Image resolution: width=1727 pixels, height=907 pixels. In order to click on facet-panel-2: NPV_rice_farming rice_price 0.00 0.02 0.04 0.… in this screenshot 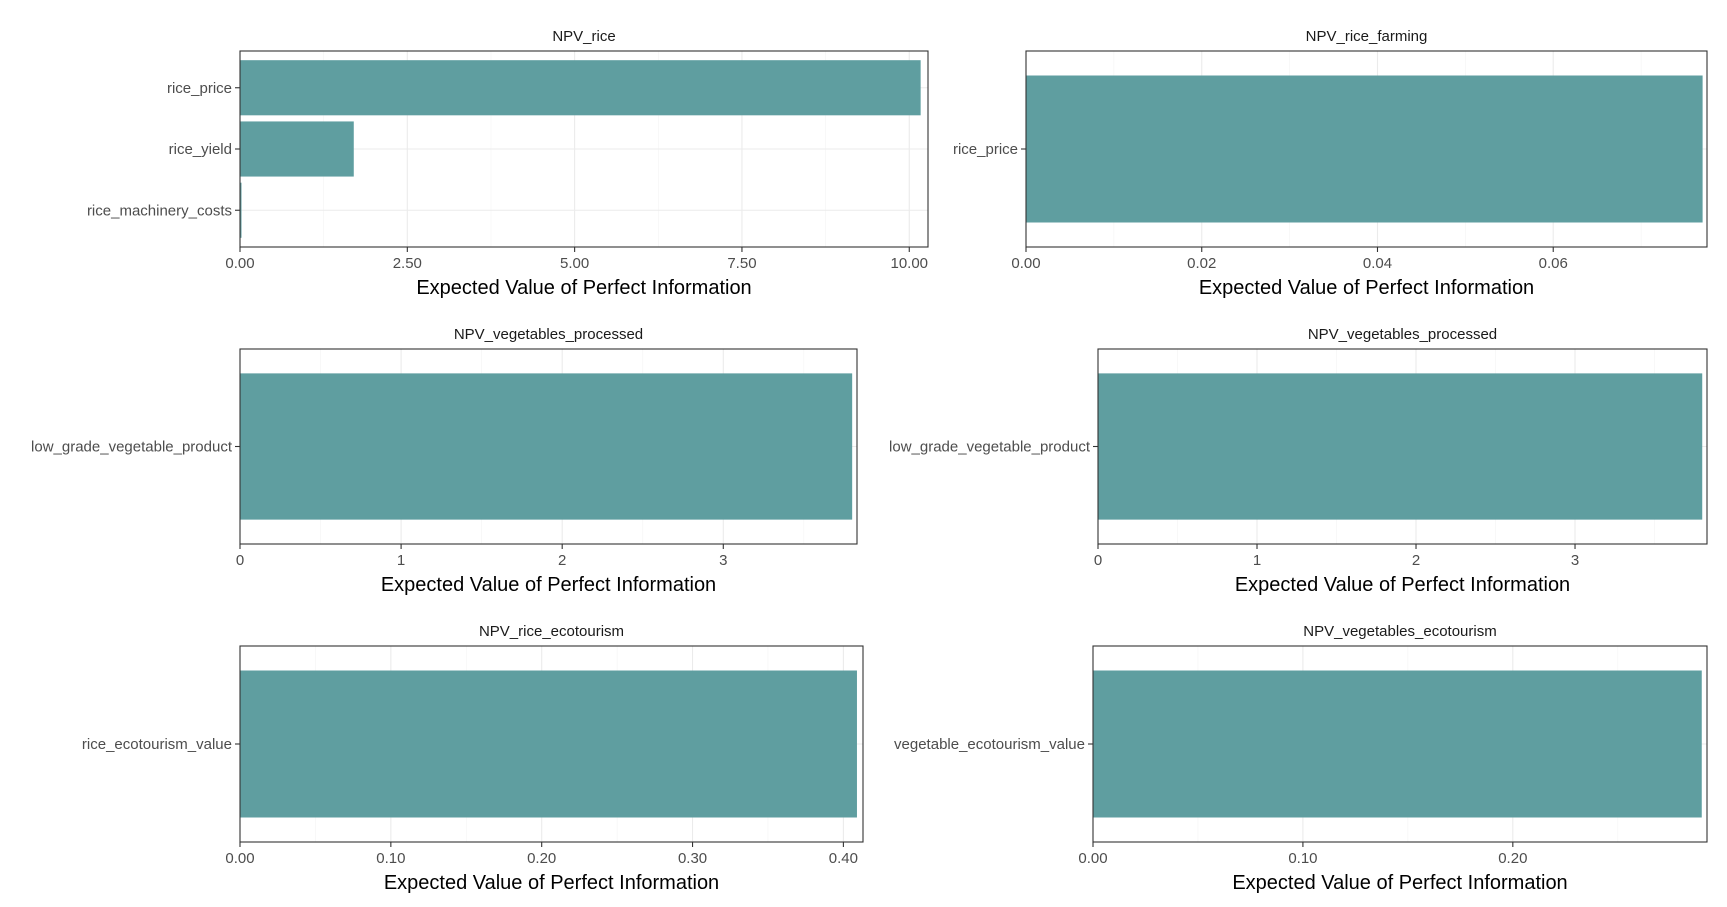, I will do `click(1330, 163)`.